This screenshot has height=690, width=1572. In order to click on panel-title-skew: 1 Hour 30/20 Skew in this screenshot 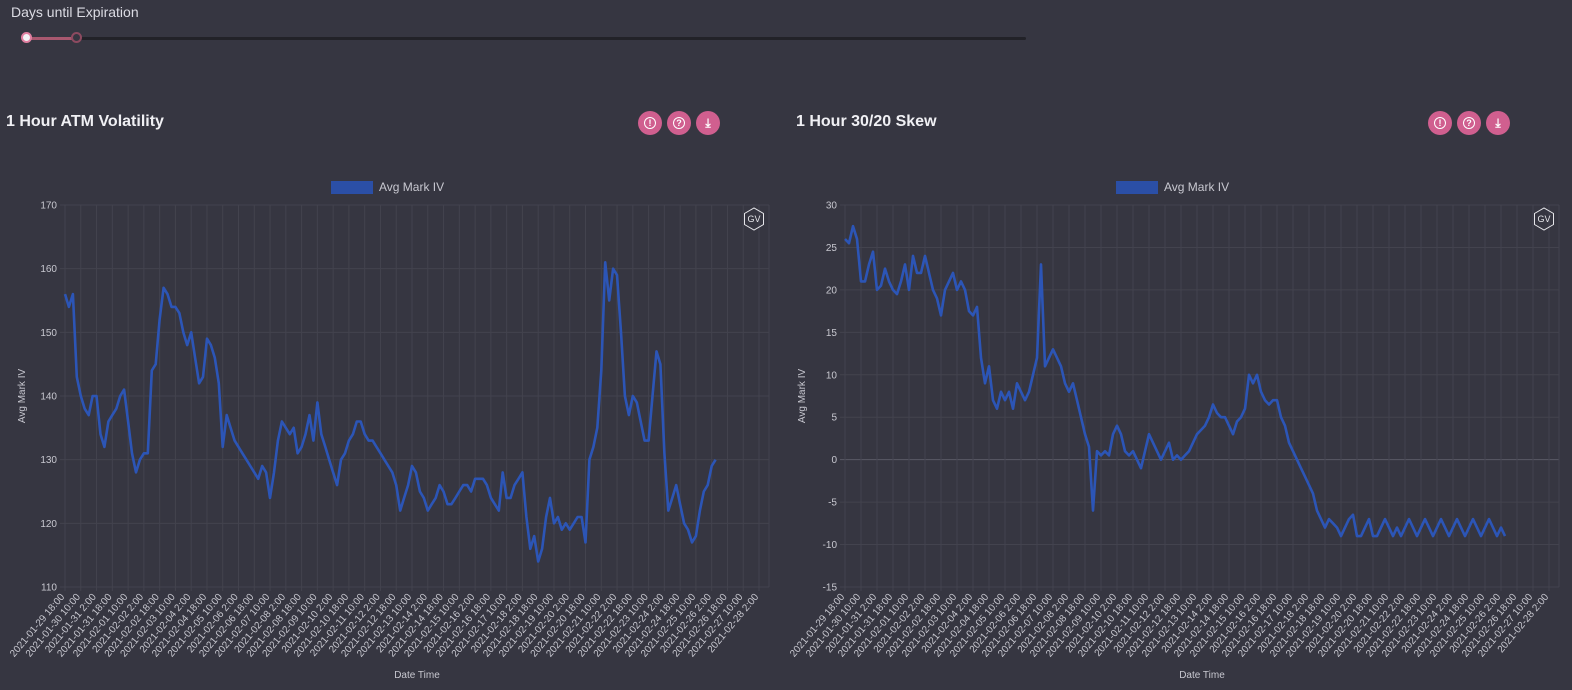, I will do `click(866, 121)`.